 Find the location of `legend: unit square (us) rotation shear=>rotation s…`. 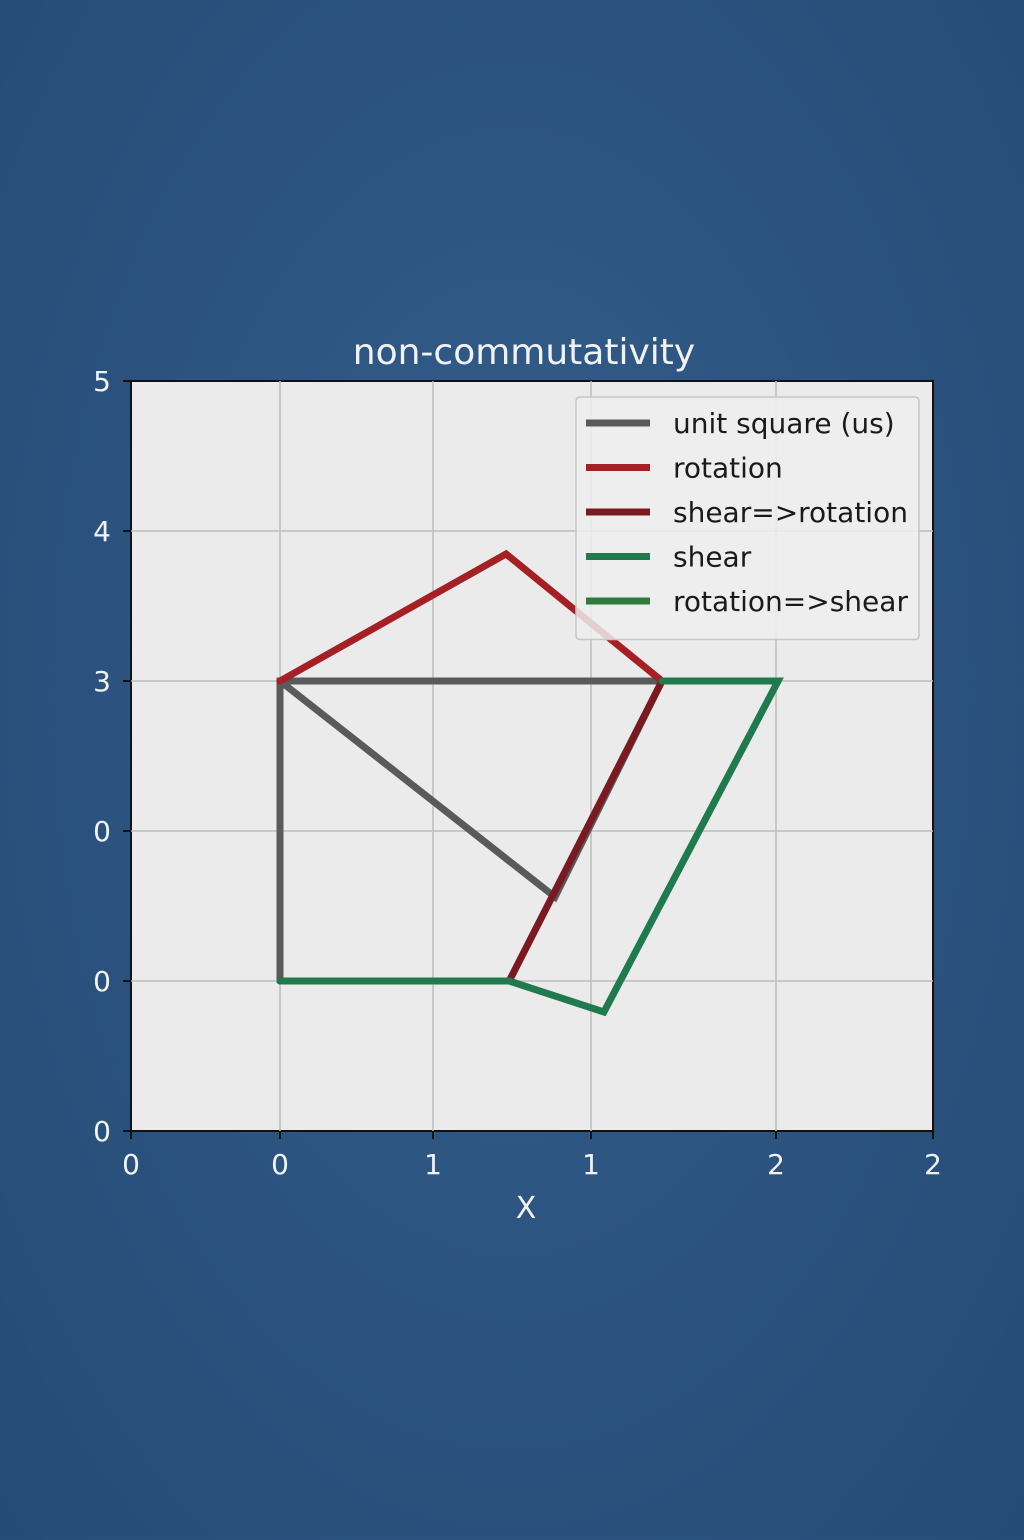

legend: unit square (us) rotation shear=>rotation s… is located at coordinates (747, 518).